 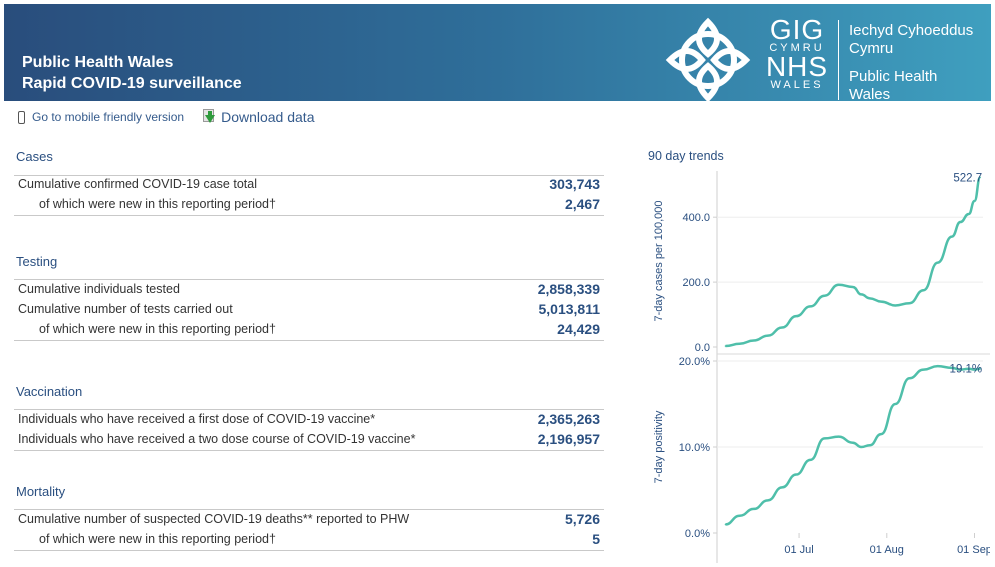 I want to click on stat-value: 5,726, so click(x=582, y=519).